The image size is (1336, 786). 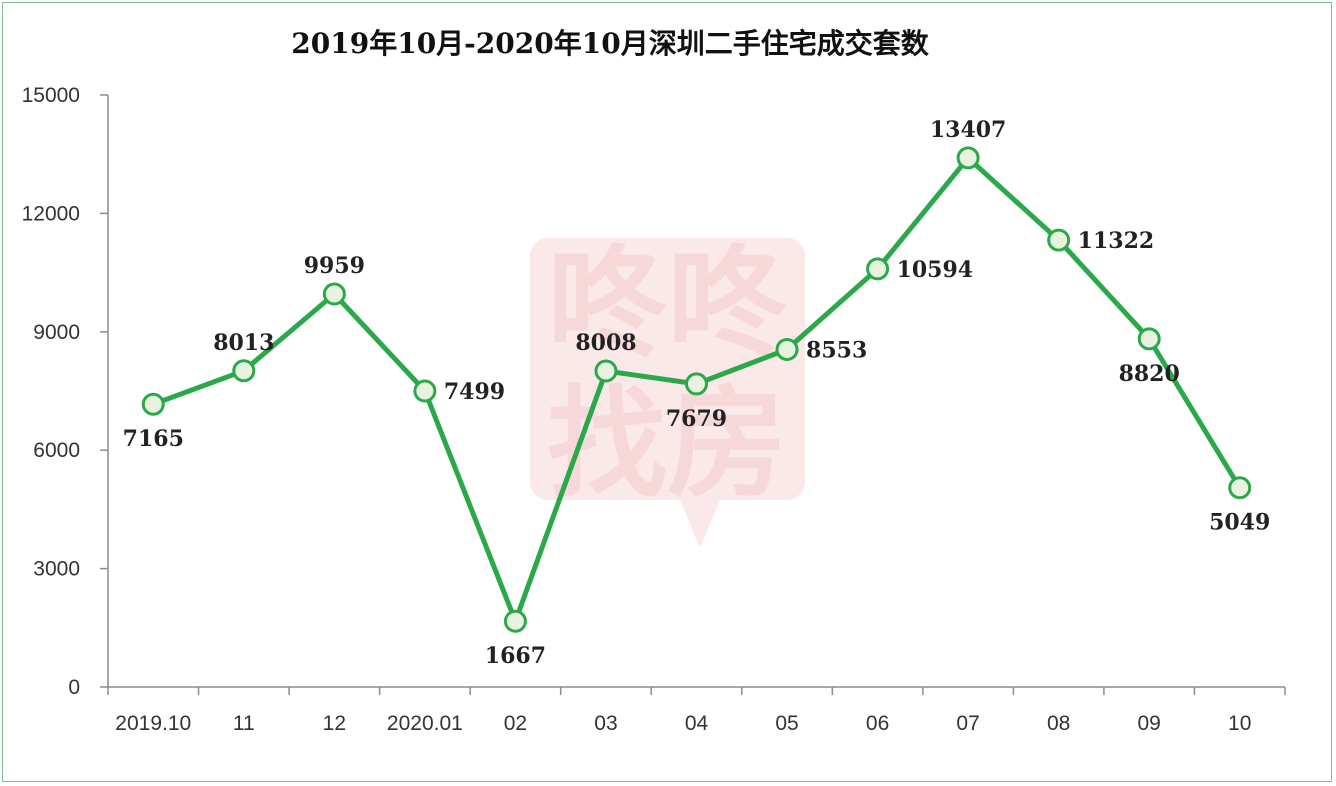 What do you see at coordinates (1058, 723) in the screenshot?
I see `x-tick-label: 08` at bounding box center [1058, 723].